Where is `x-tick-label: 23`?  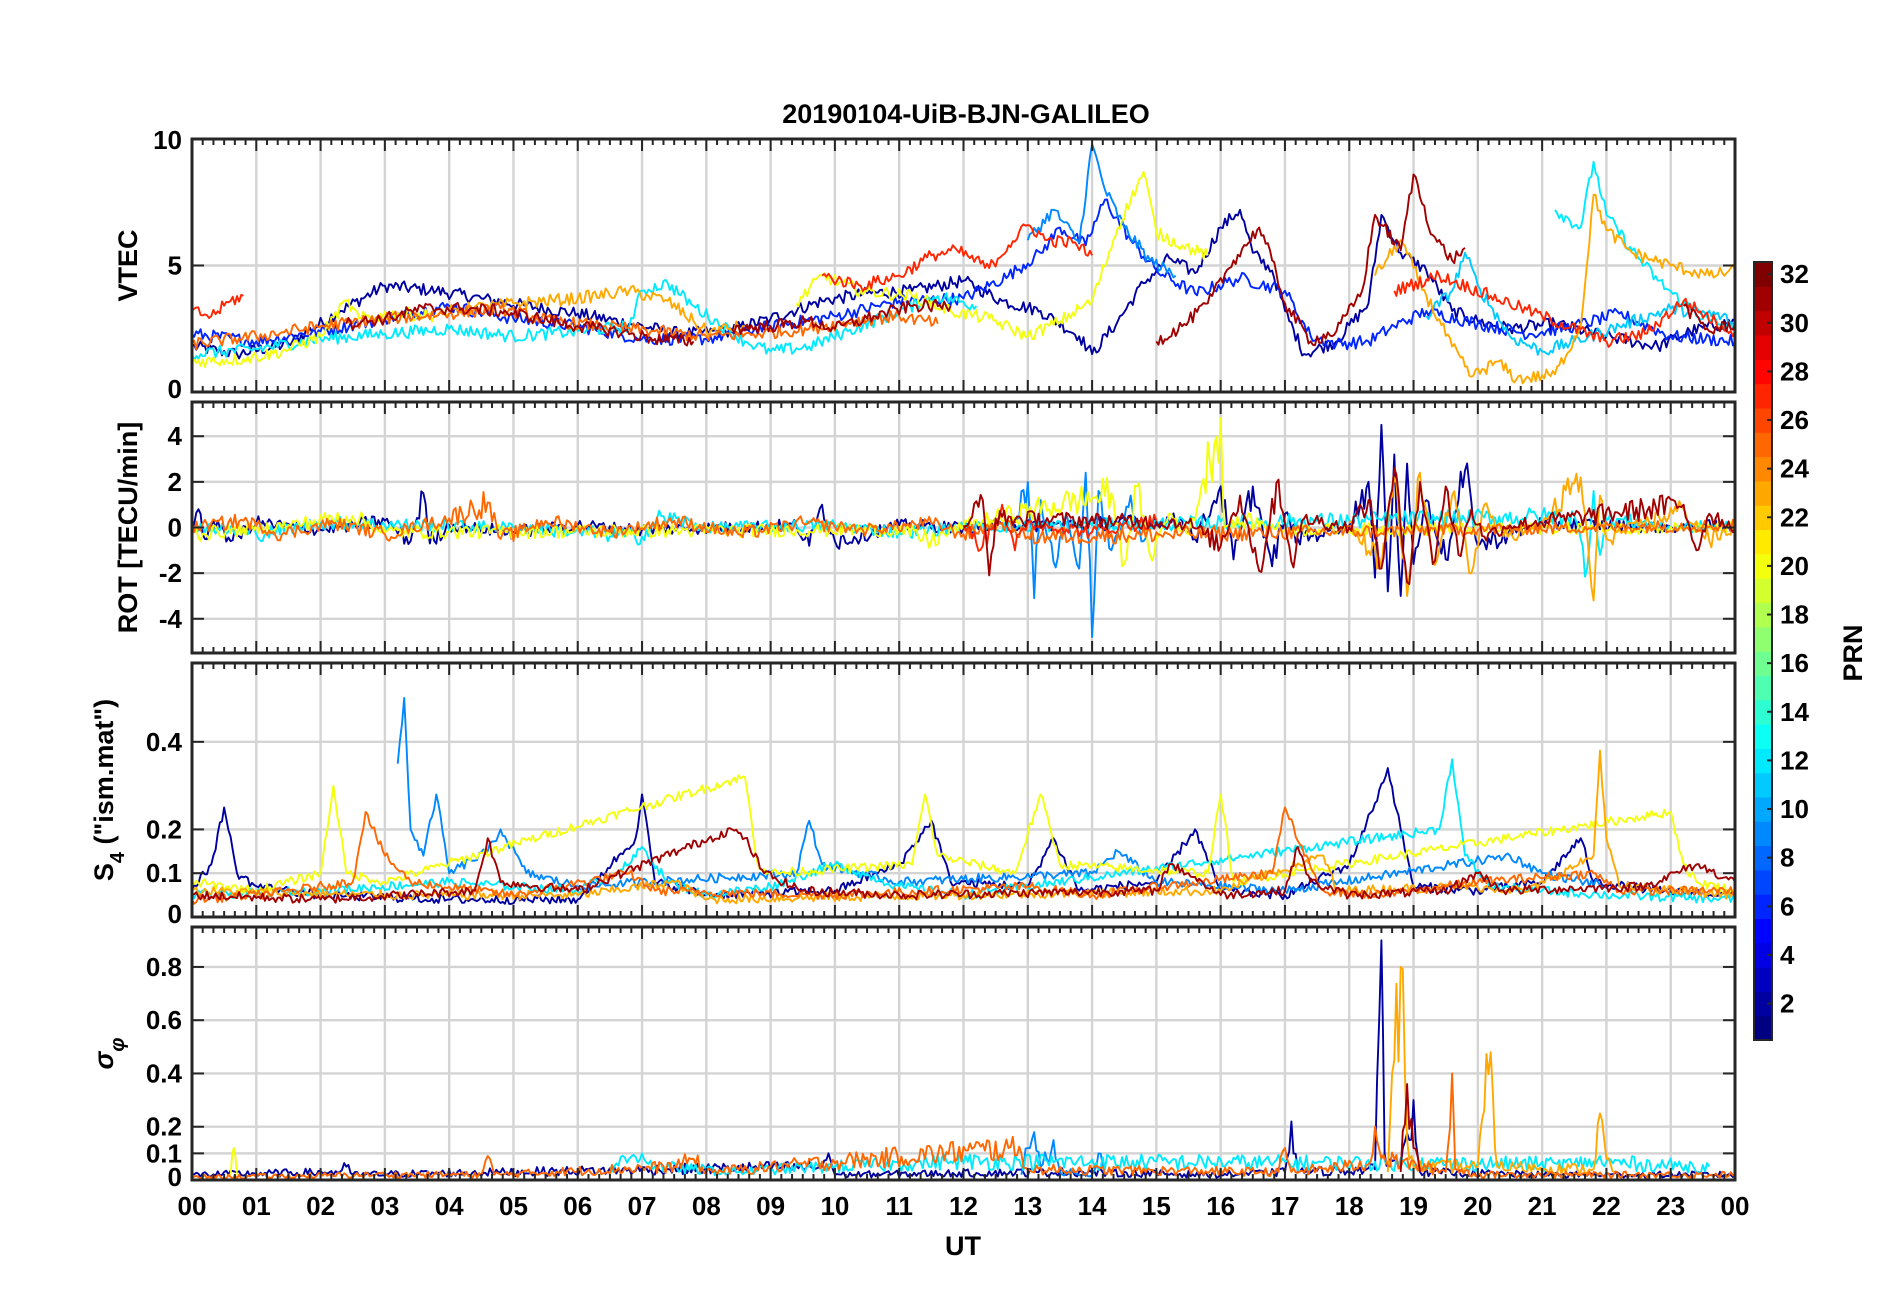 x-tick-label: 23 is located at coordinates (1670, 1206).